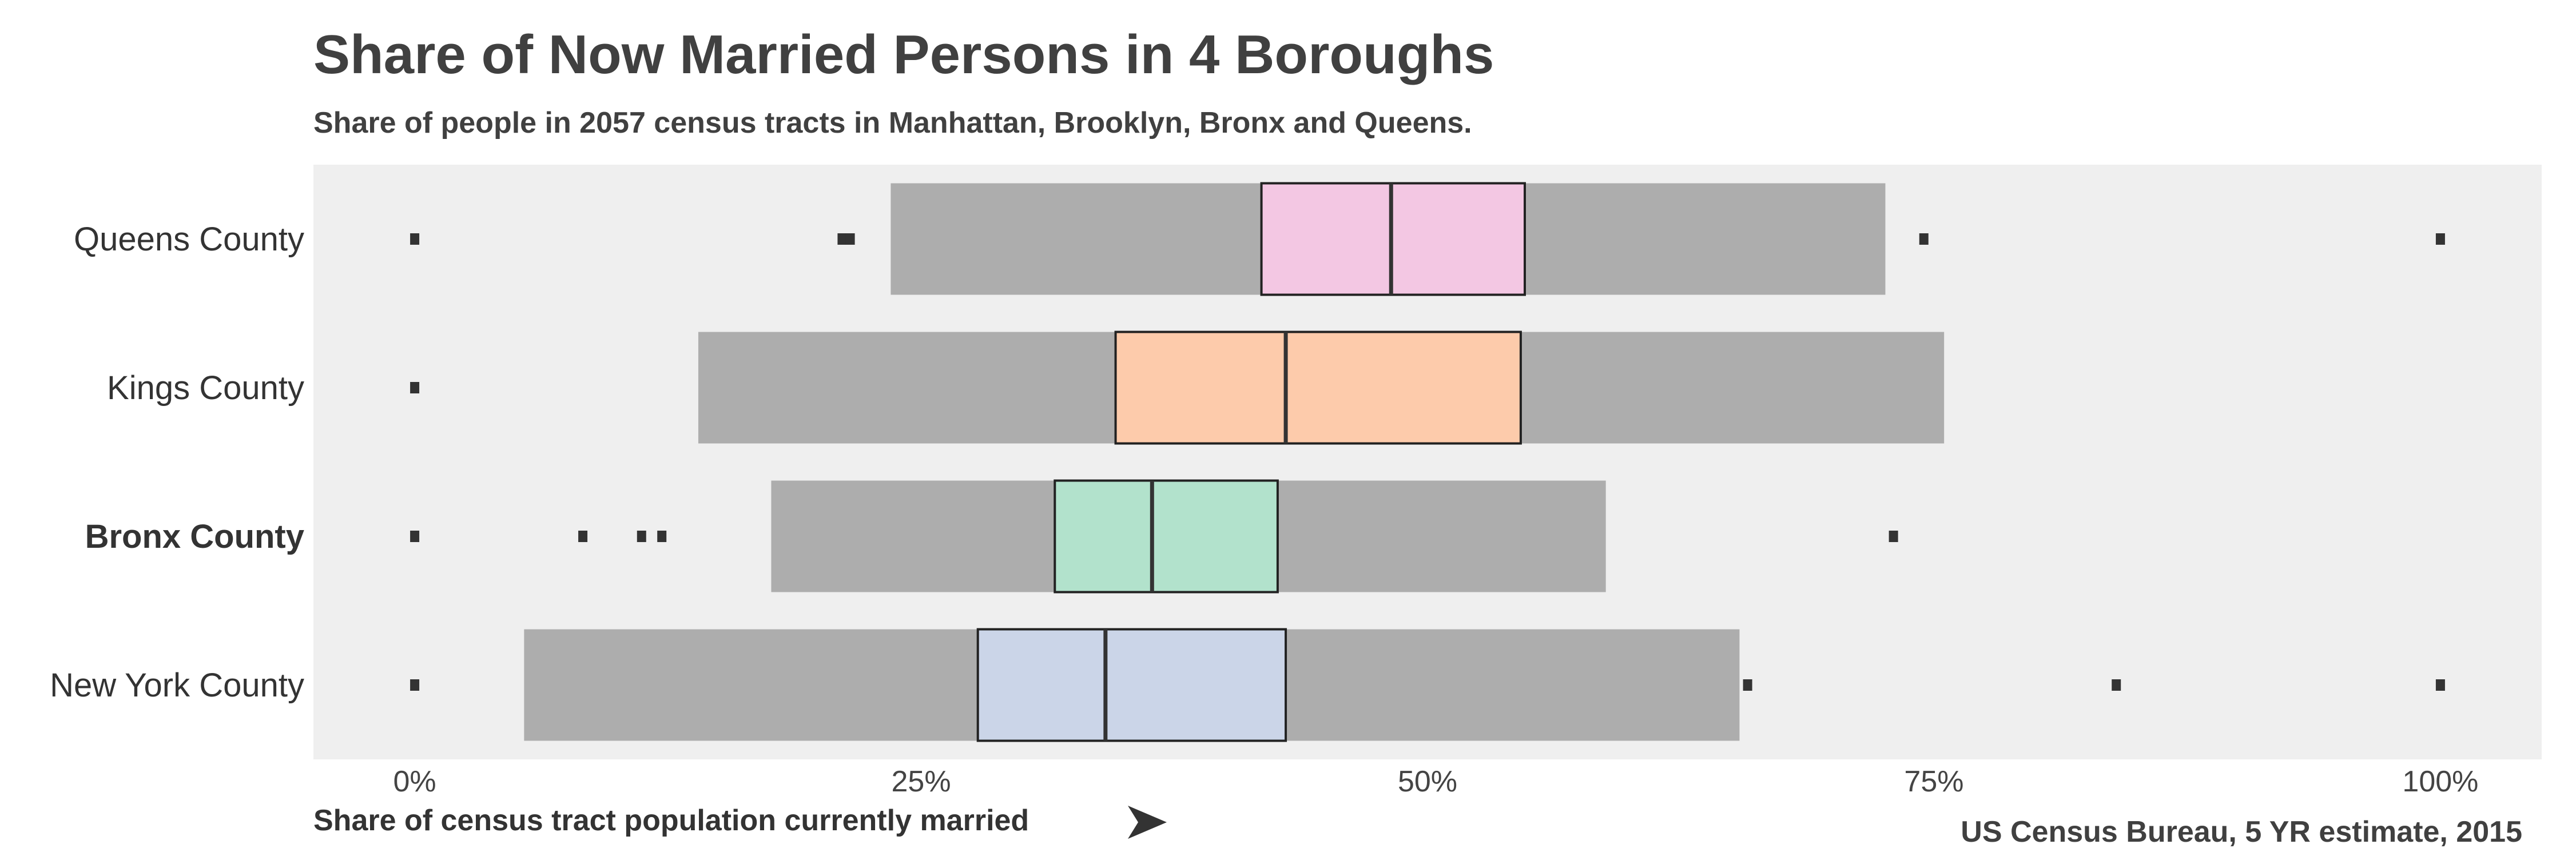 Image resolution: width=2576 pixels, height=860 pixels. I want to click on y-label-queens-county: Queens County, so click(189, 239).